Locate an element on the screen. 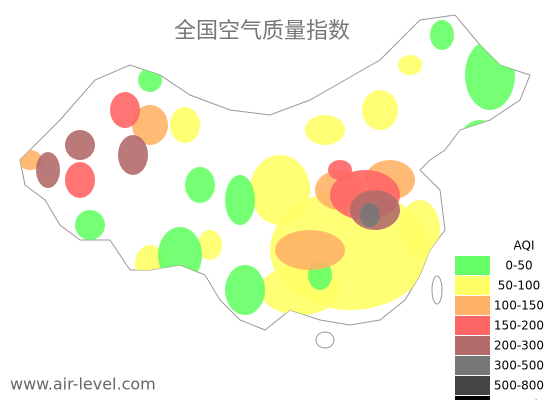 The width and height of the screenshot is (555, 400). legend-label: 300-500 is located at coordinates (519, 366).